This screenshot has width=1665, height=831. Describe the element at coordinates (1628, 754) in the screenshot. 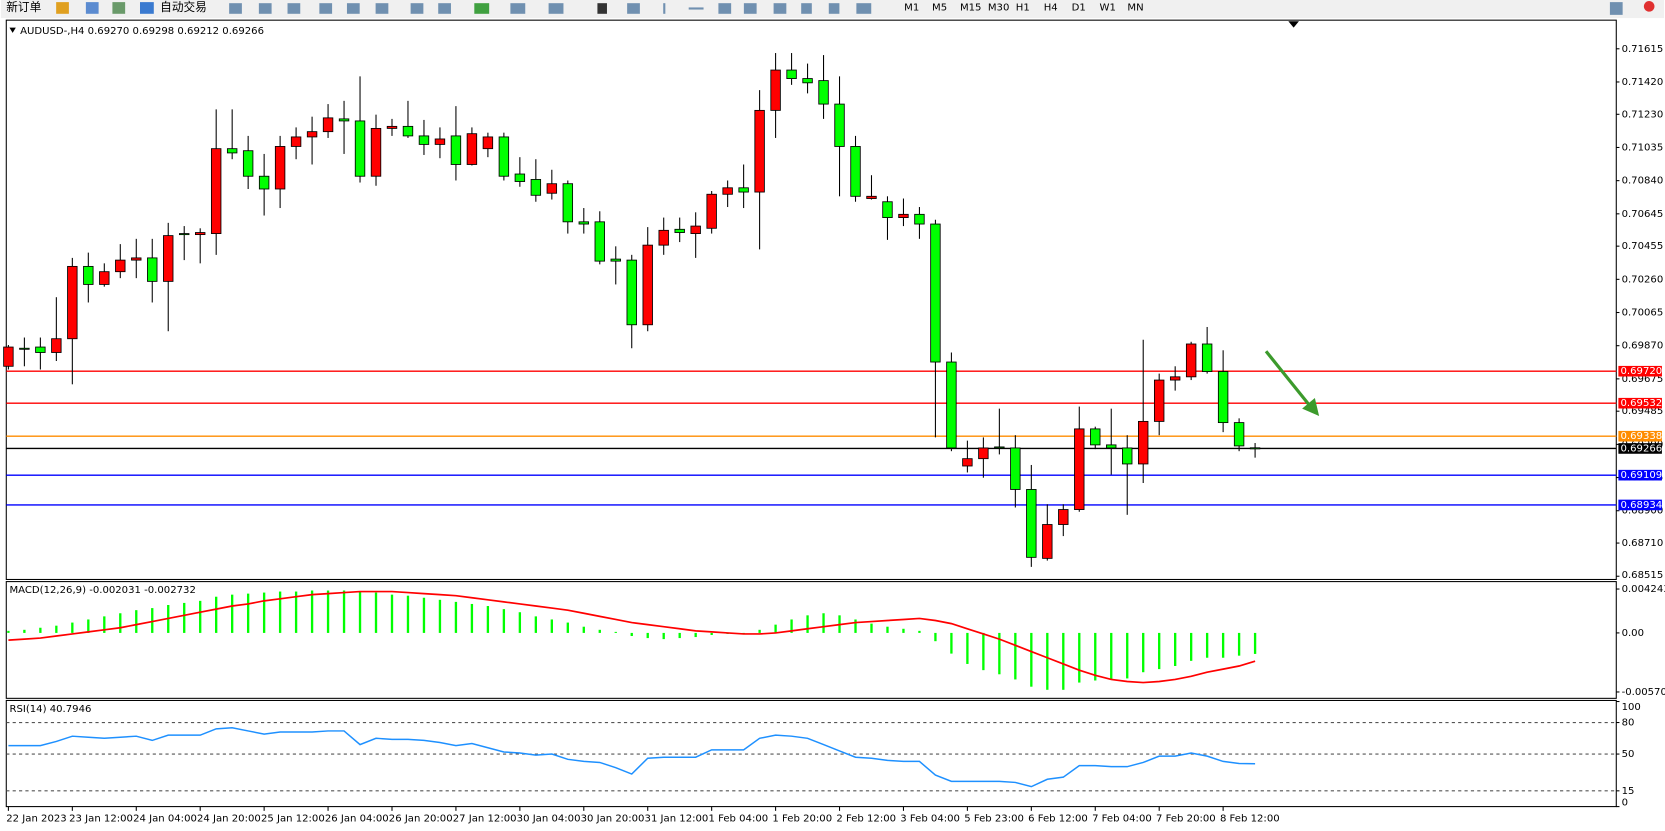

I see `y-tick-label: 50` at that location.